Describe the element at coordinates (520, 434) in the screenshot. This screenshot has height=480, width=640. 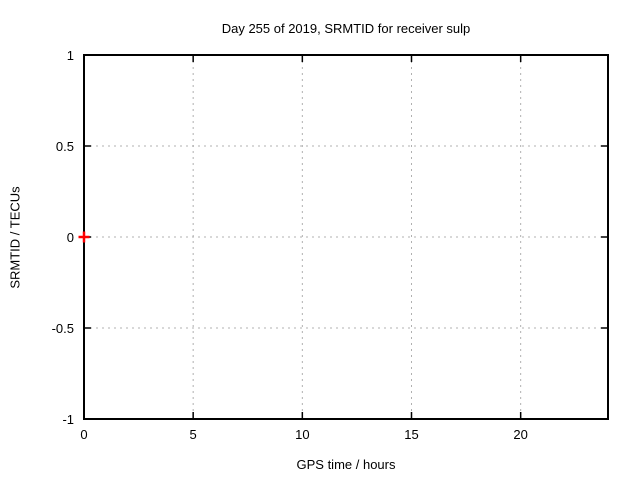
I see `x-tick-label: 20` at that location.